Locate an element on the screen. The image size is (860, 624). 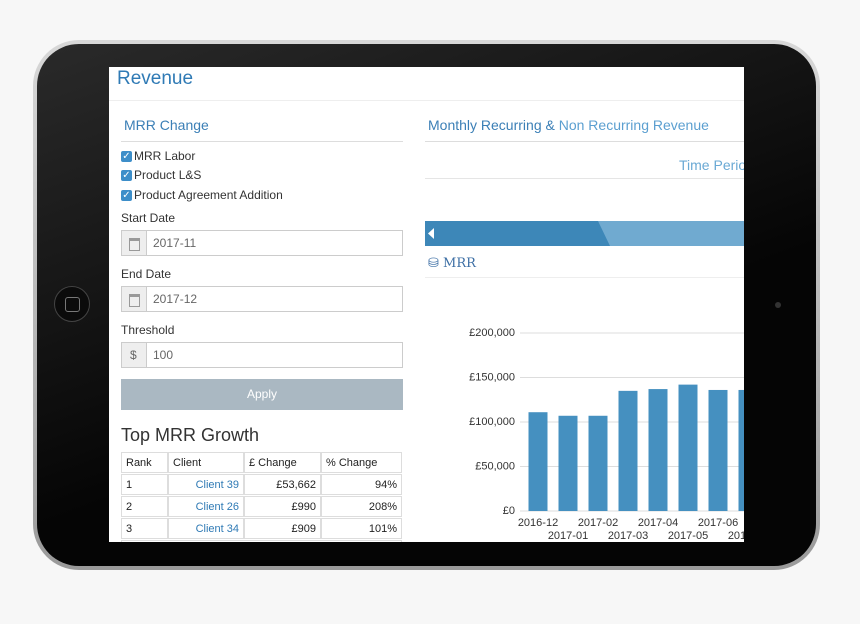
x-tick-label: 2017-02 is located at coordinates (598, 523).